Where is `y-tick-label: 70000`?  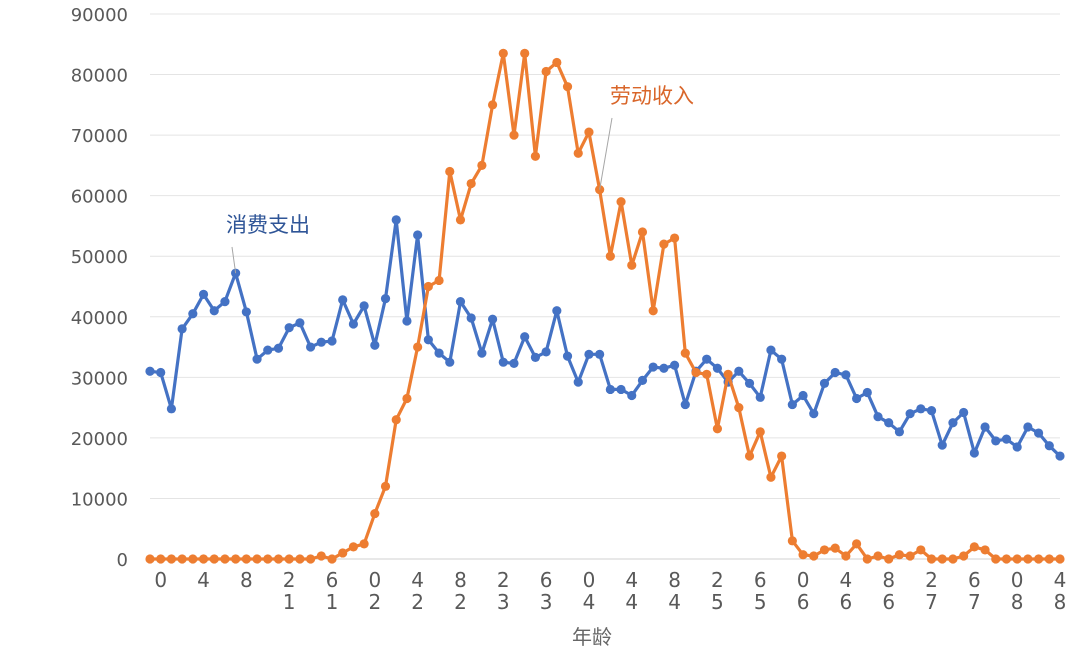 y-tick-label: 70000 is located at coordinates (99, 136).